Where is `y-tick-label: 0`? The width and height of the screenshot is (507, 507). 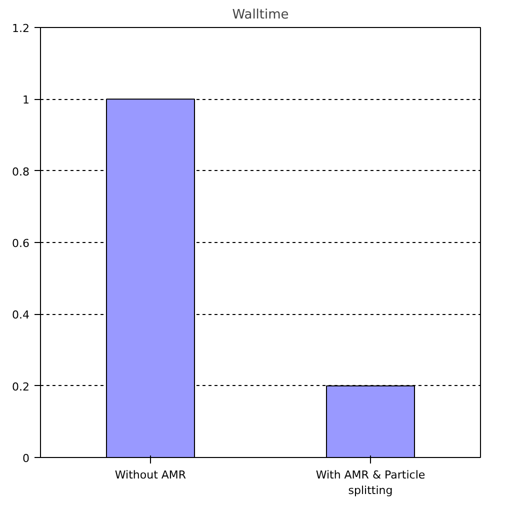
y-tick-label: 0 is located at coordinates (26, 458).